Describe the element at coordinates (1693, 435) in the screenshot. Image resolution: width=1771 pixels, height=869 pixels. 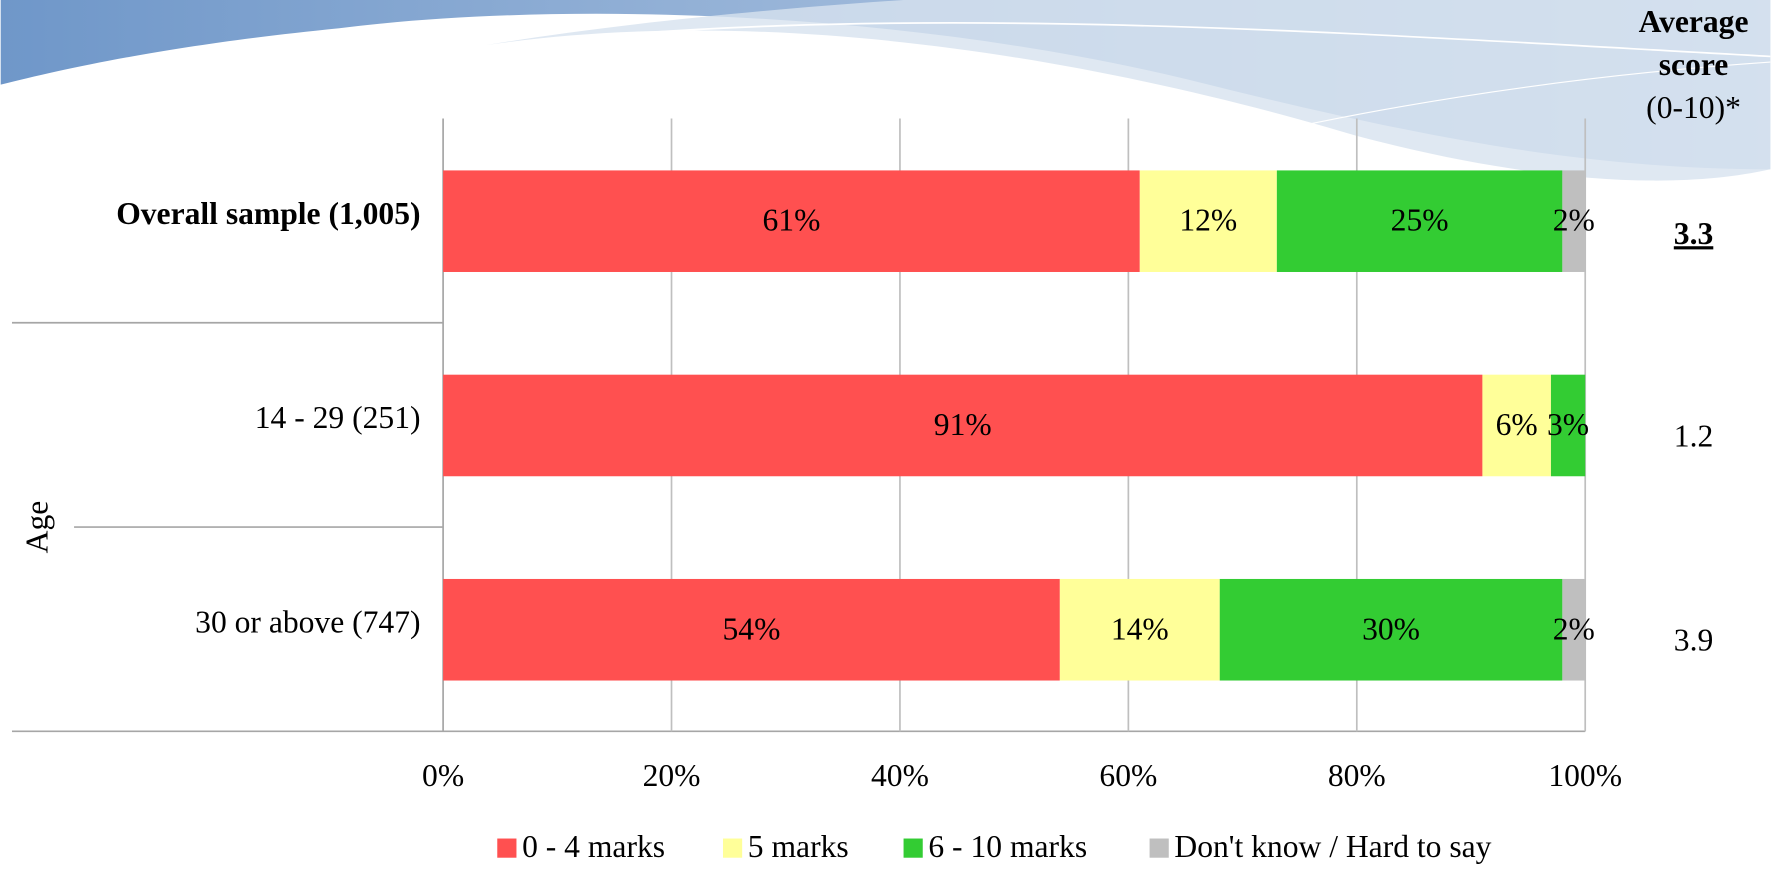
I see `average-score: 1.2` at that location.